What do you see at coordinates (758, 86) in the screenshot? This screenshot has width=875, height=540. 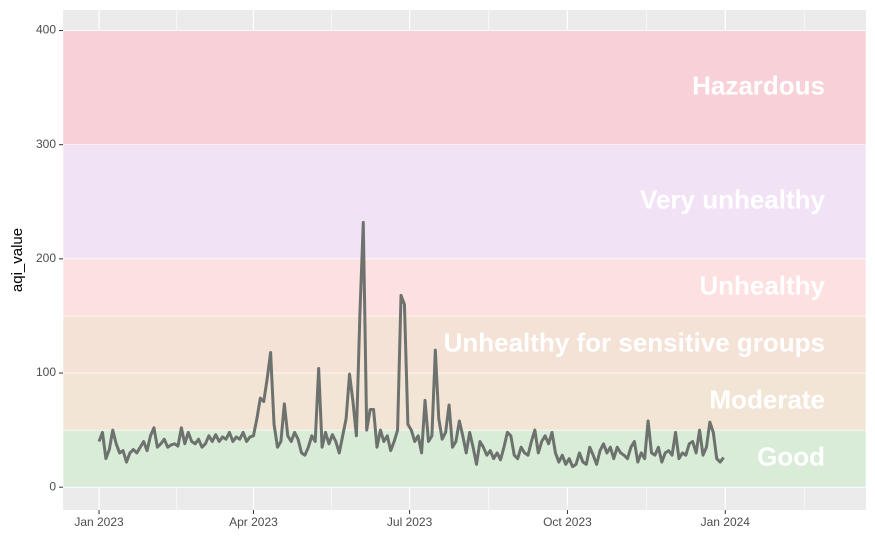 I see `band-label: Hazardous` at bounding box center [758, 86].